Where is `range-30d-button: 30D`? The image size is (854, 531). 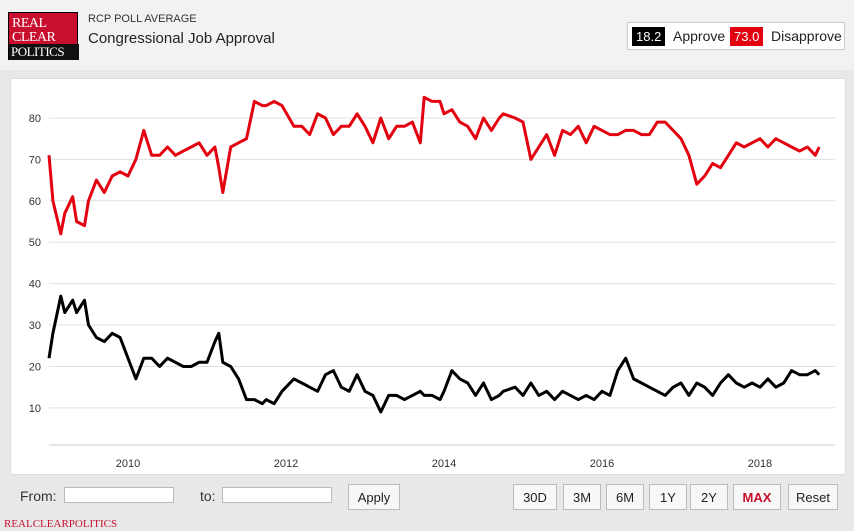
range-30d-button: 30D is located at coordinates (535, 497).